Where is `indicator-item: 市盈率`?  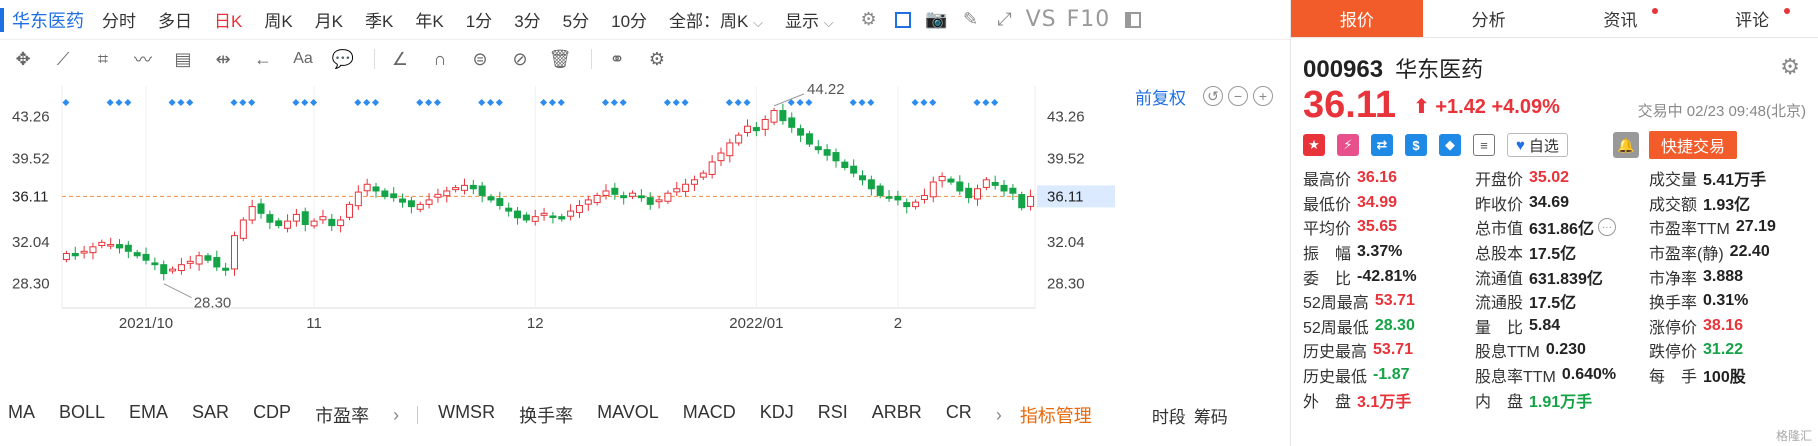 indicator-item: 市盈率 is located at coordinates (342, 416).